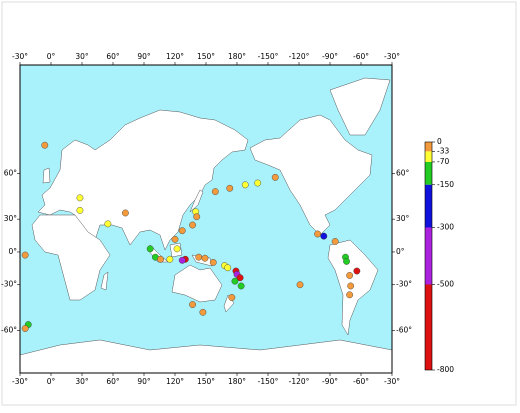  Describe the element at coordinates (360, 106) in the screenshot. I see `greenland` at that location.